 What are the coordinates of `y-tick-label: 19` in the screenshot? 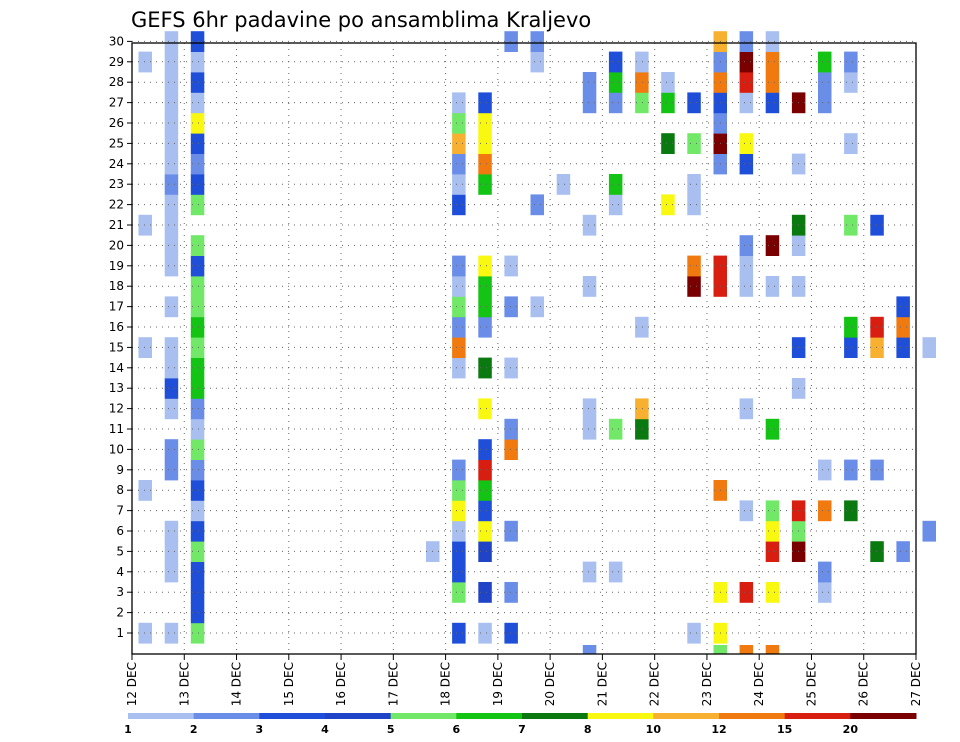 It's located at (116, 266).